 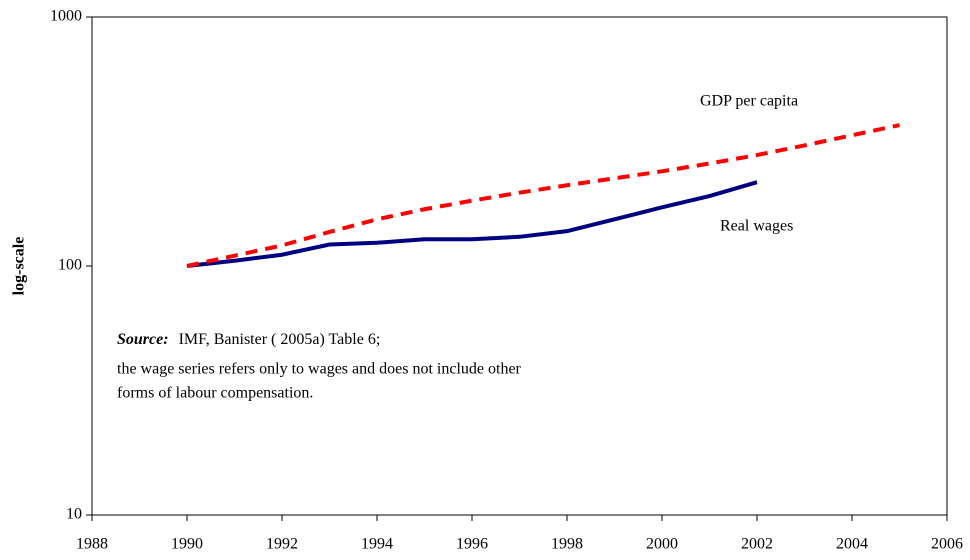 What do you see at coordinates (757, 544) in the screenshot?
I see `x-tick-label: 2002` at bounding box center [757, 544].